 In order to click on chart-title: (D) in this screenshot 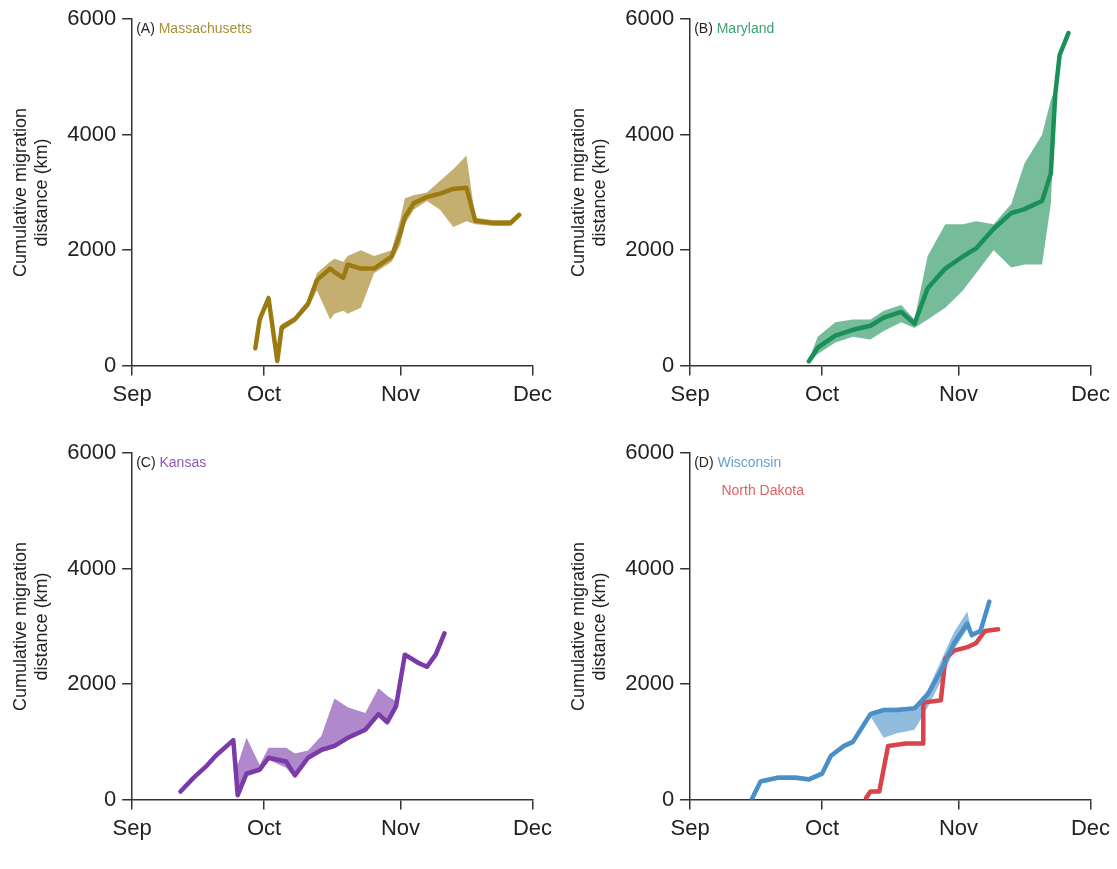, I will do `click(704, 462)`.